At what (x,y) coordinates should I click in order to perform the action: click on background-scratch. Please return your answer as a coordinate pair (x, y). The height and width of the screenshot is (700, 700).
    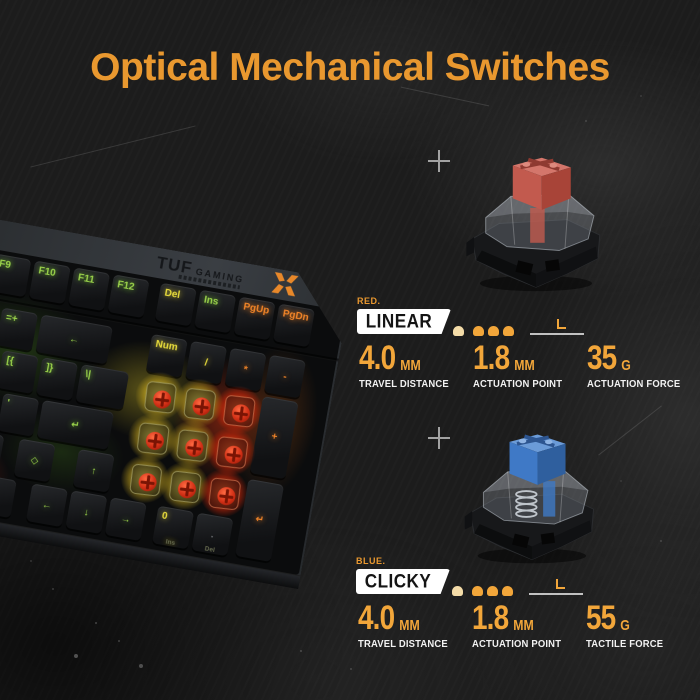
    Looking at the image, I should click on (113, 146).